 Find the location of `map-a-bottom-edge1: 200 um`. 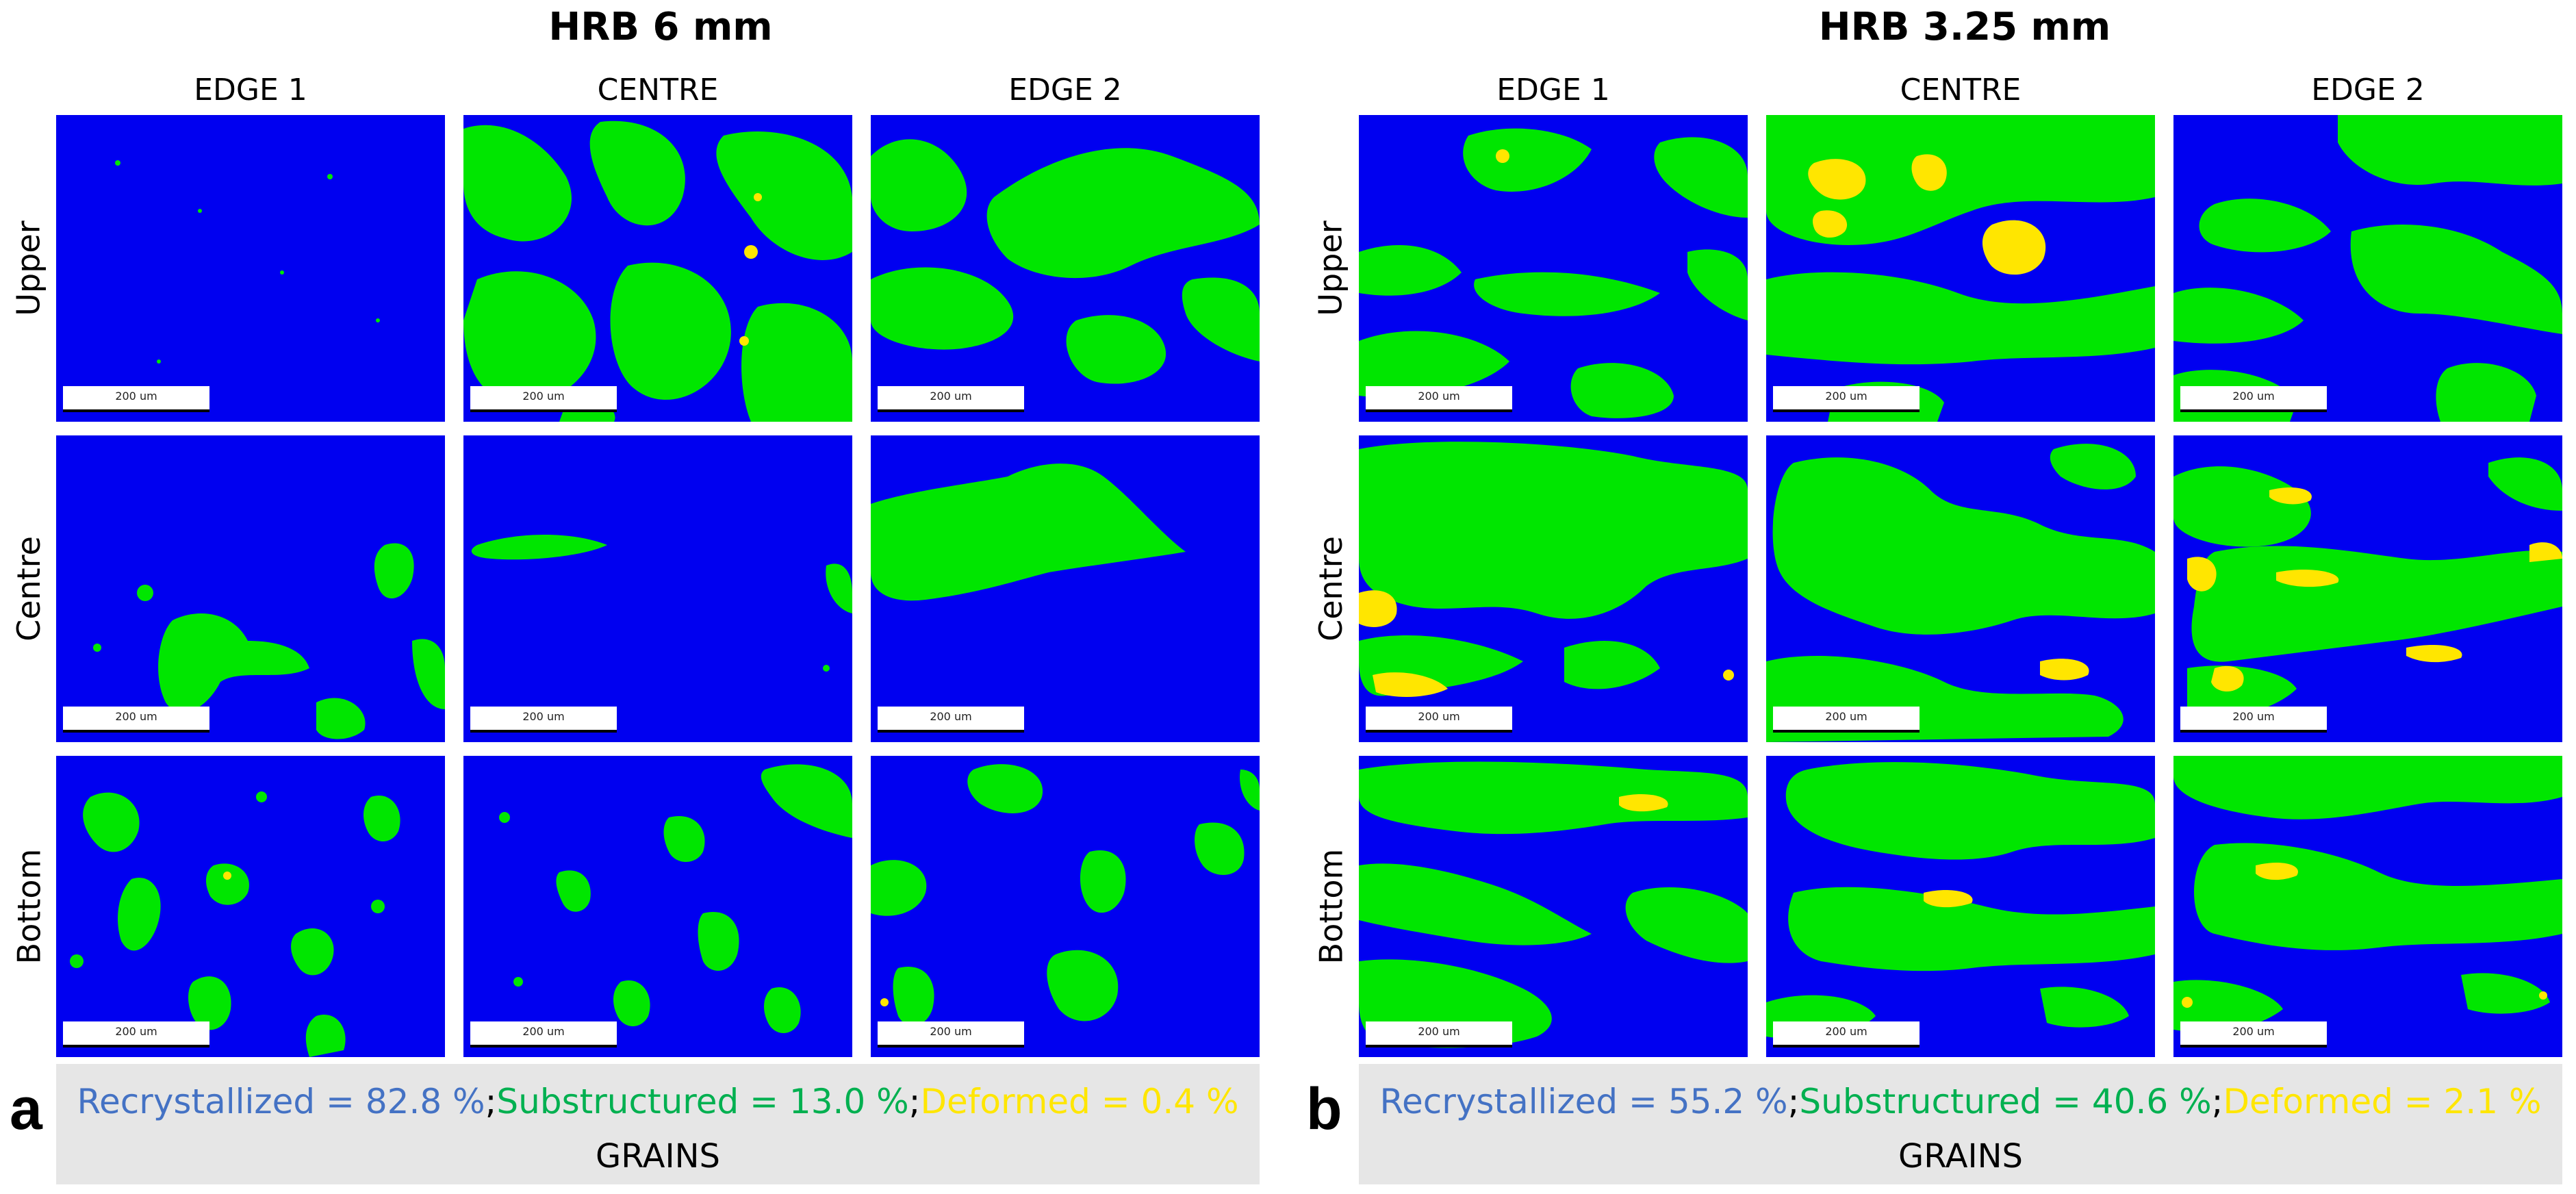

map-a-bottom-edge1: 200 um is located at coordinates (251, 906).